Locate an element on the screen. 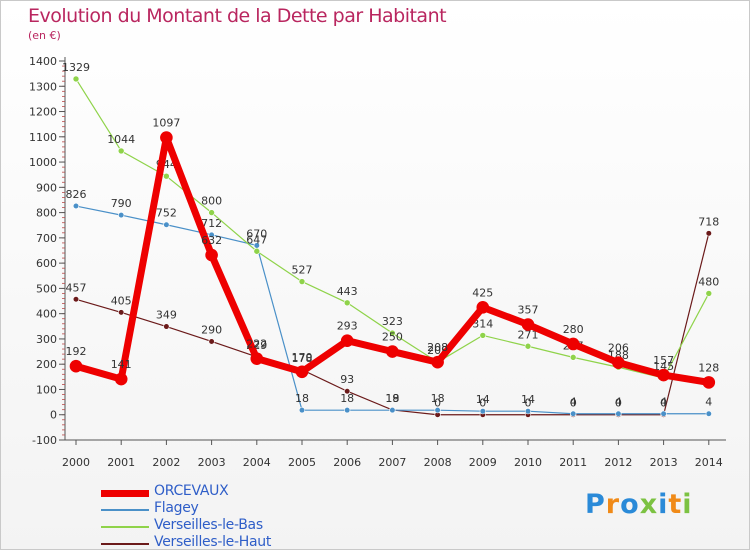 This screenshot has width=750, height=553. x-tick-label: 2007 is located at coordinates (392, 462).